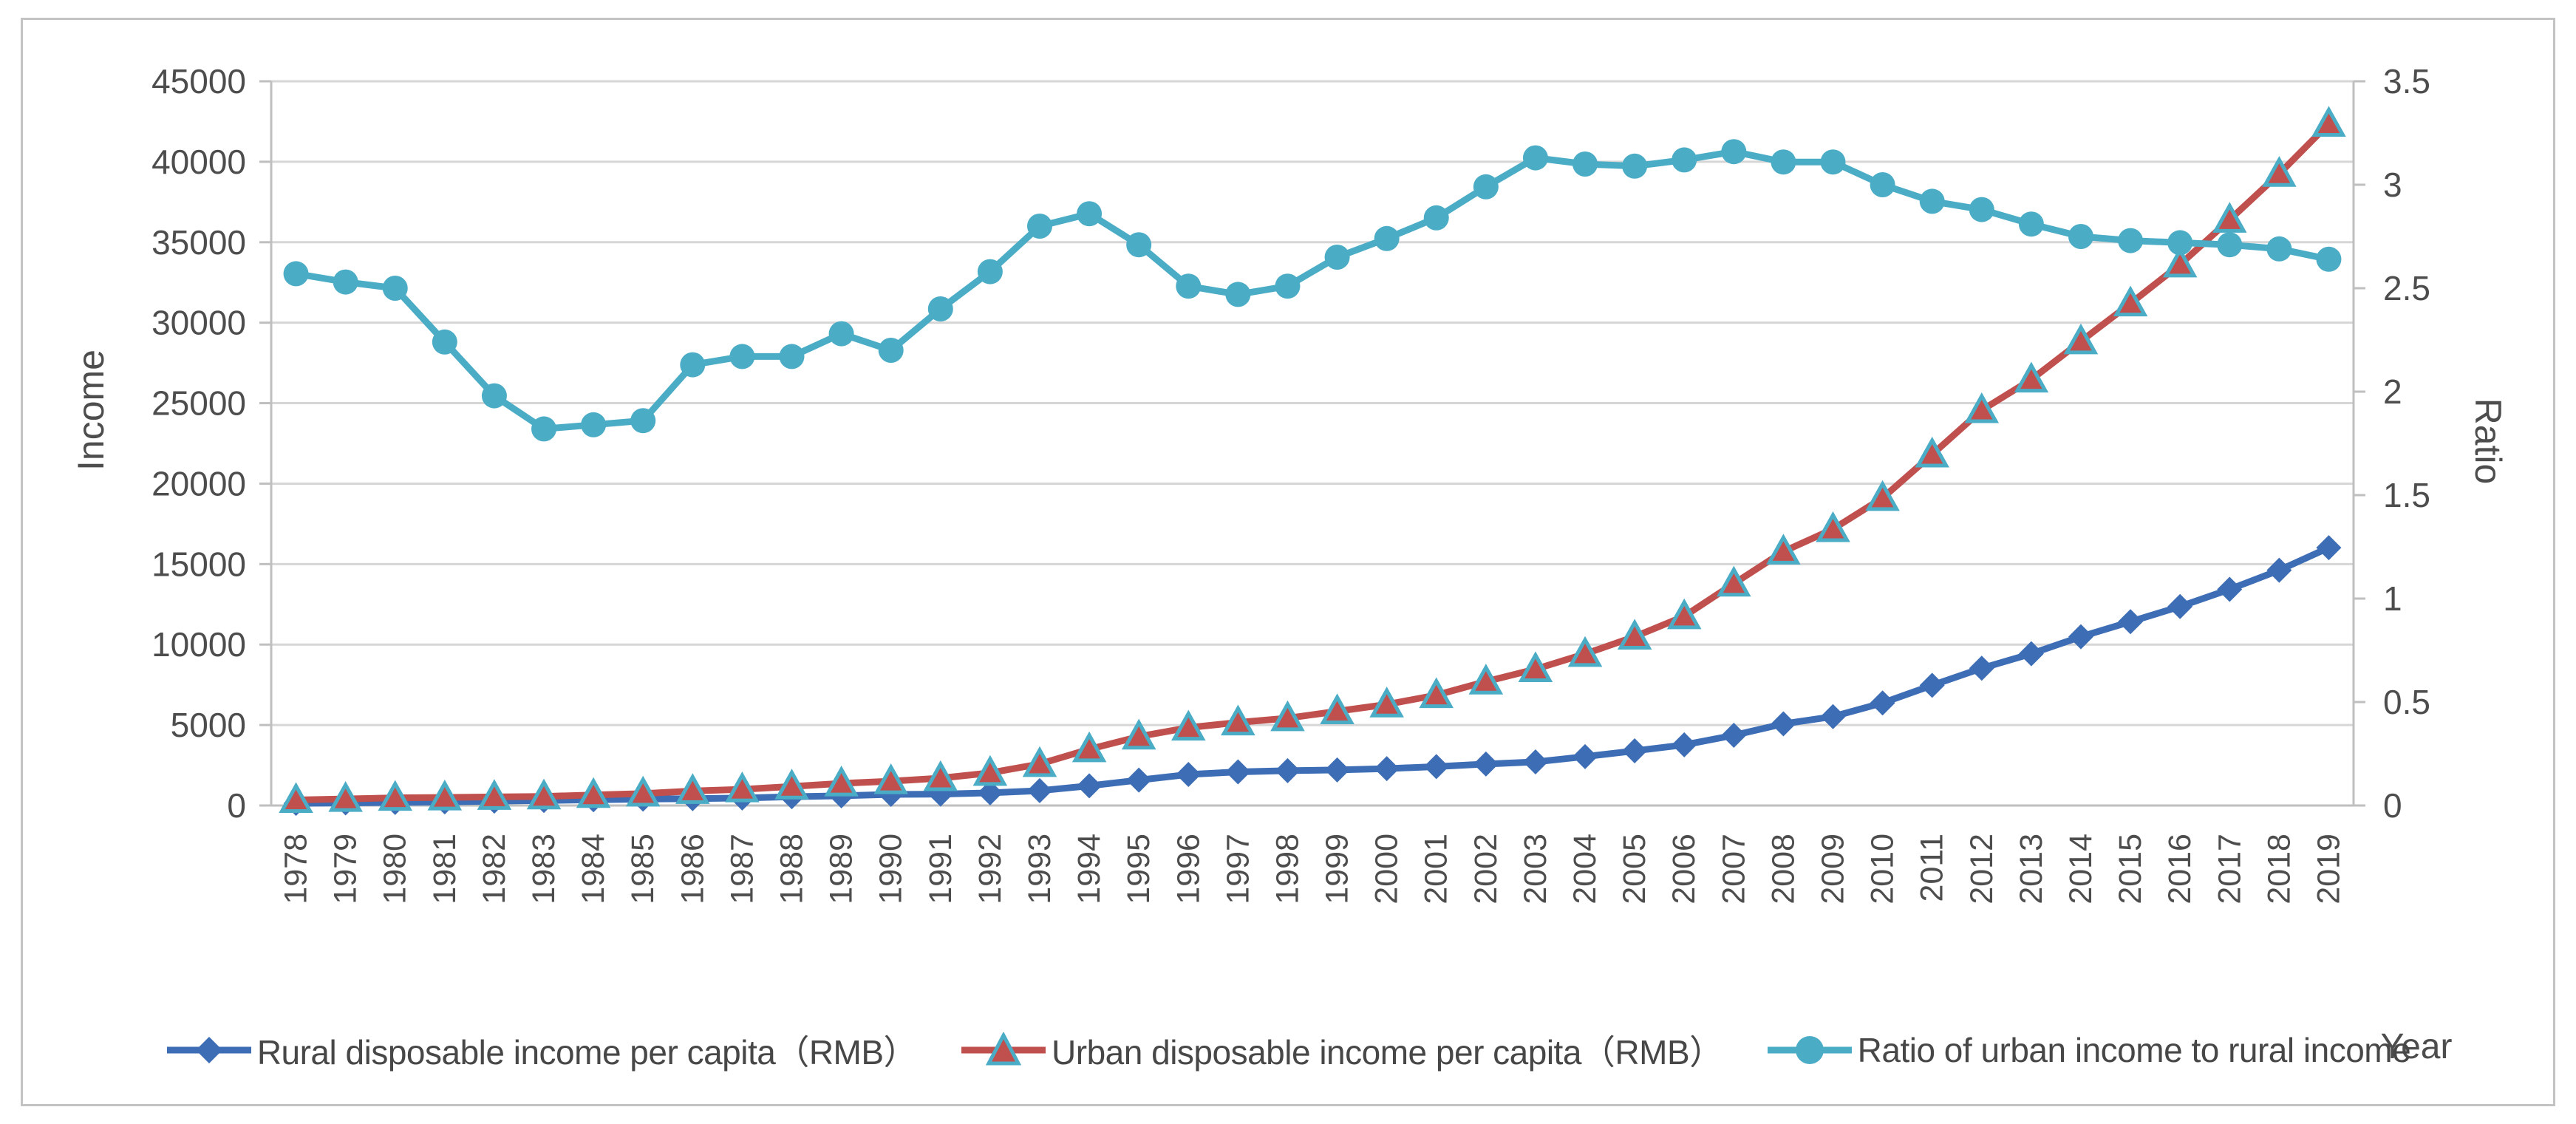 This screenshot has width=2576, height=1124. Describe the element at coordinates (2134, 1050) in the screenshot. I see `legend-label-ratio: Ratio of urban income to rural income` at that location.